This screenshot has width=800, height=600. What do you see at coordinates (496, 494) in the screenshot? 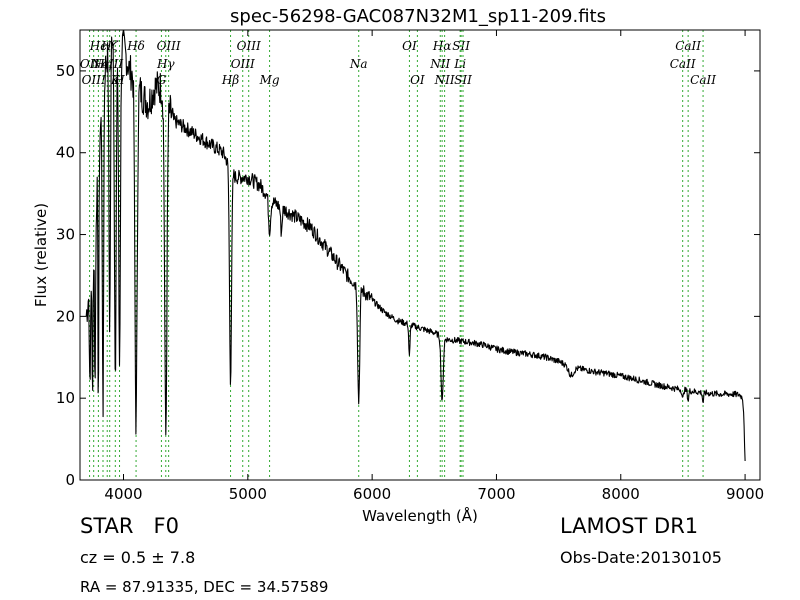
I see `x-tick-label: 7000` at bounding box center [496, 494].